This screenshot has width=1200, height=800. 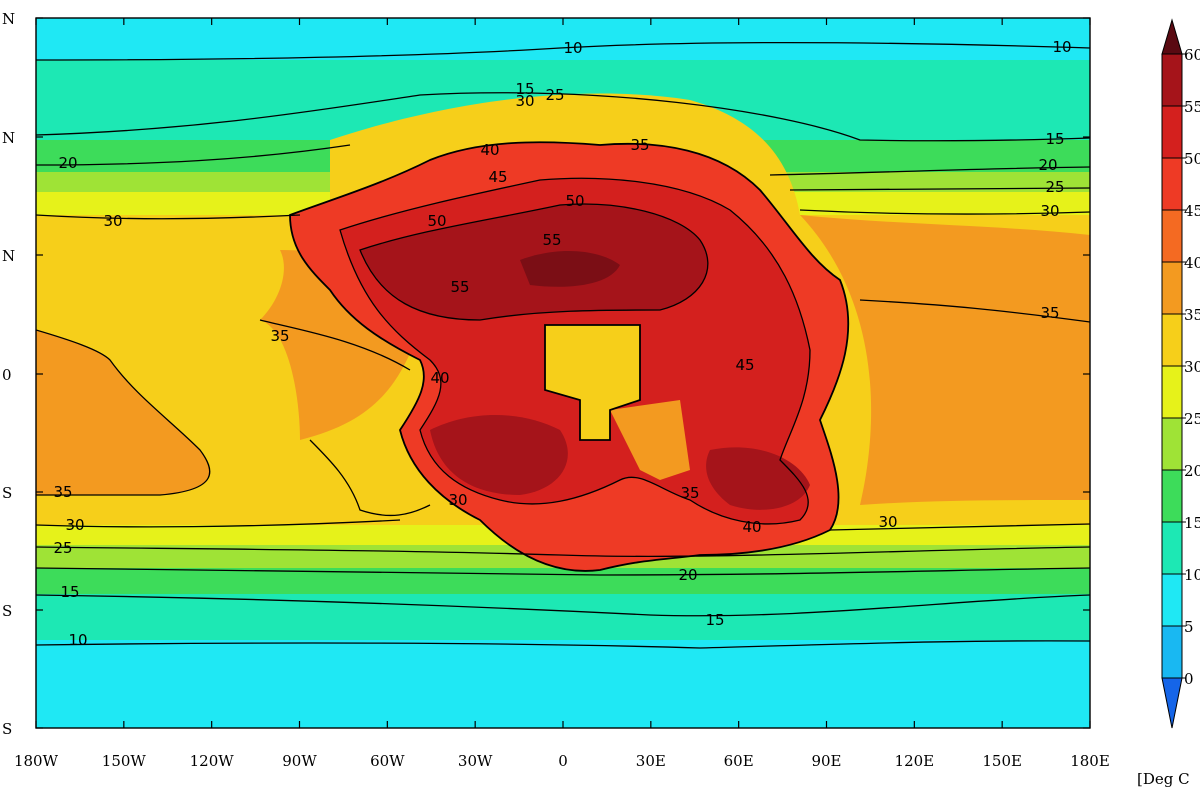 I want to click on colorbar-tick-label: 50, so click(x=1192, y=159).